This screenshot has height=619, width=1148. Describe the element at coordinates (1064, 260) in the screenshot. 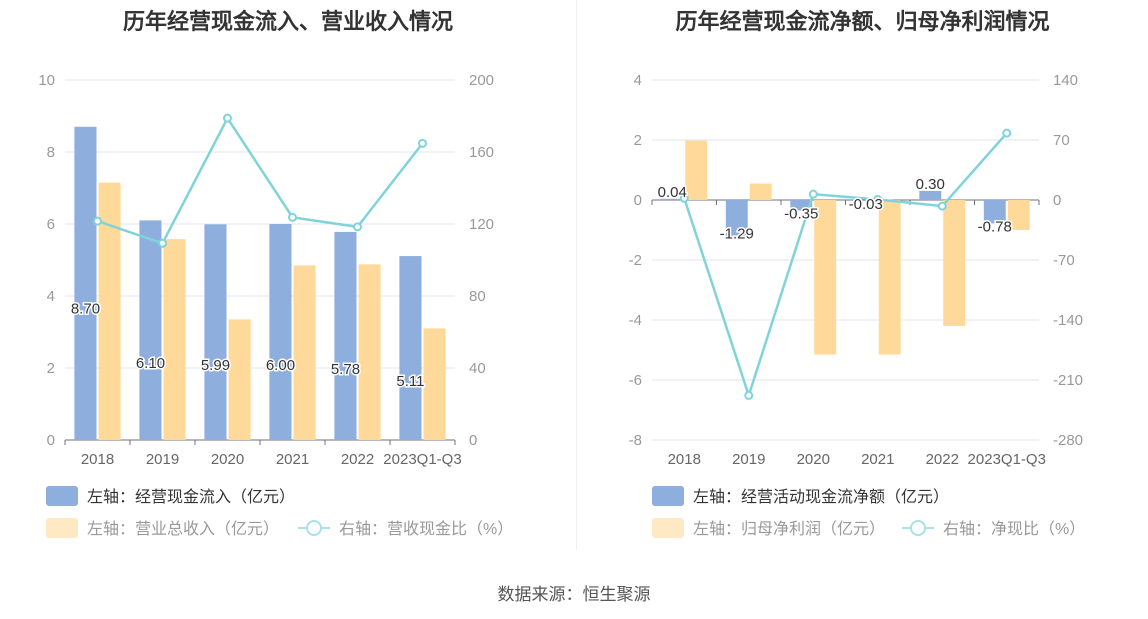

I see `right-axis-tick-label: -70` at that location.